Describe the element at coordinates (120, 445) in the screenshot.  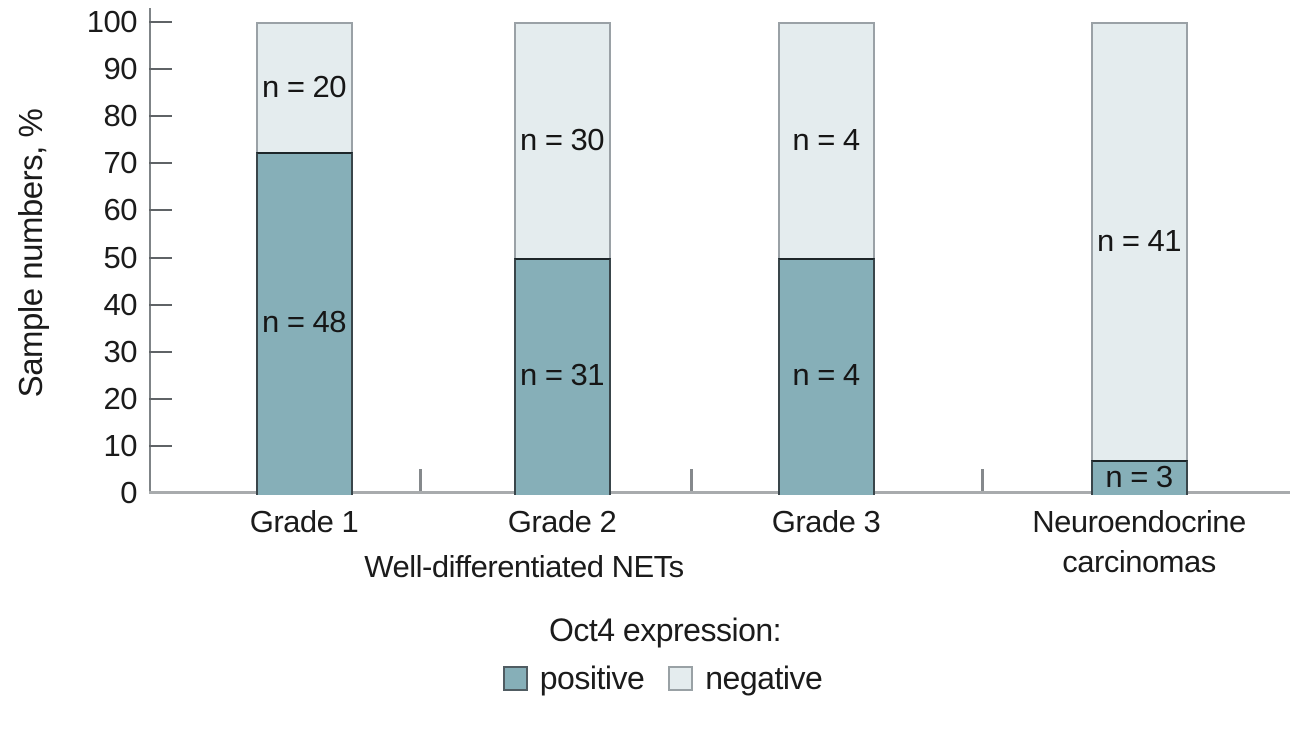
I see `y-tick-label-10: 10` at that location.